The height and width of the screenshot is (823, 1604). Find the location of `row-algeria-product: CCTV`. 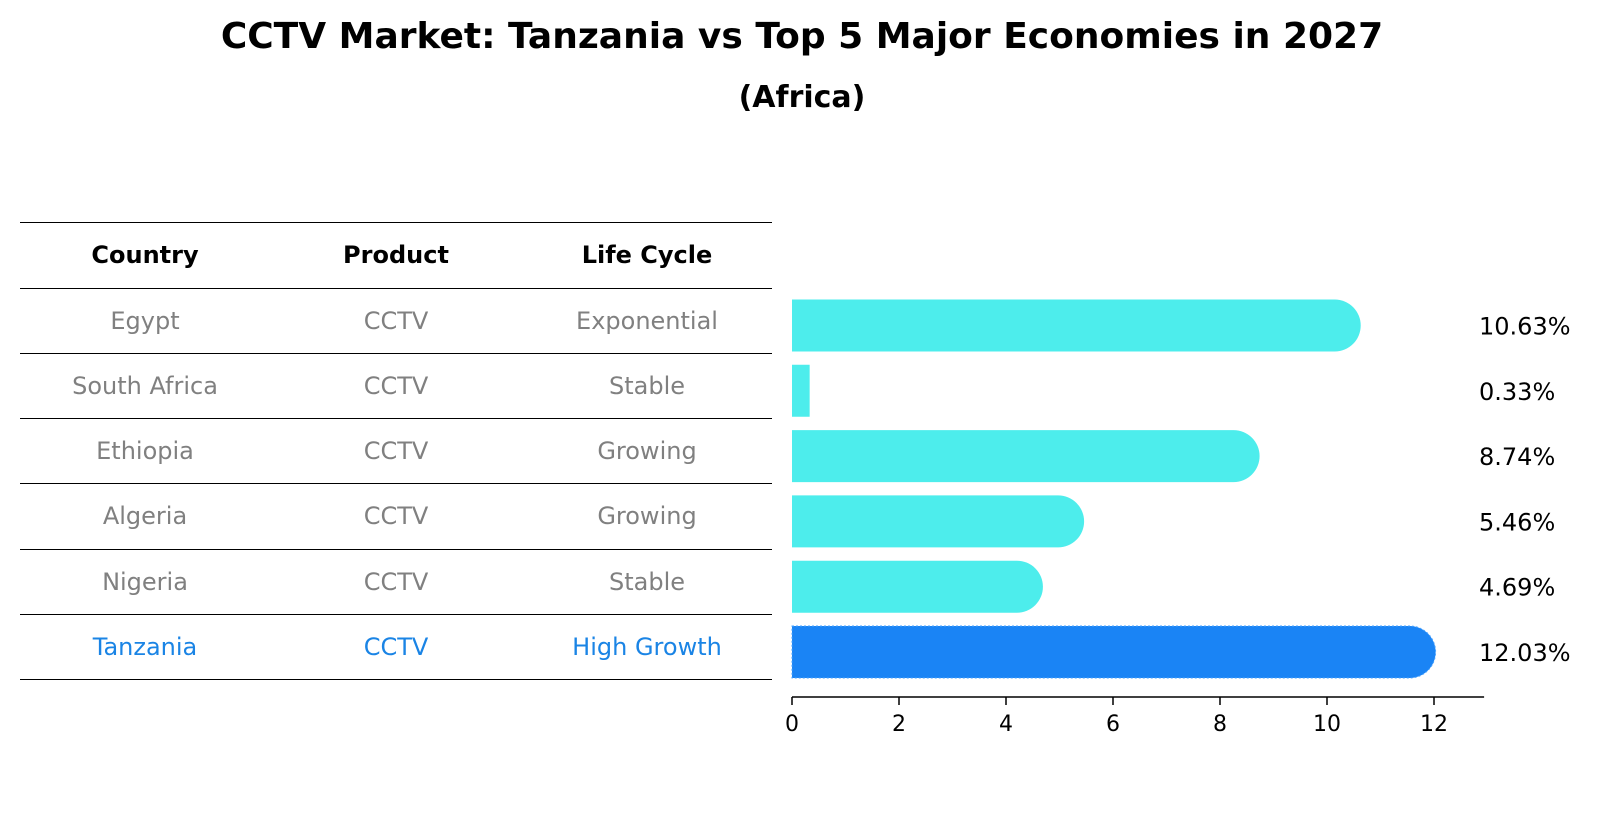

row-algeria-product: CCTV is located at coordinates (396, 516).